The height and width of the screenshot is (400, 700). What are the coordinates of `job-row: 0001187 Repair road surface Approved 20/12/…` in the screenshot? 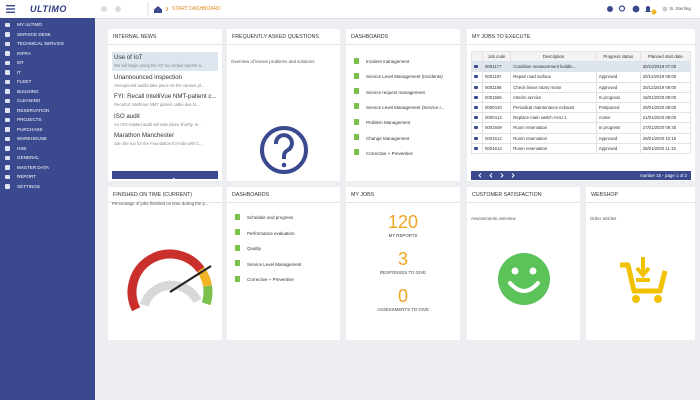 It's located at (581, 77).